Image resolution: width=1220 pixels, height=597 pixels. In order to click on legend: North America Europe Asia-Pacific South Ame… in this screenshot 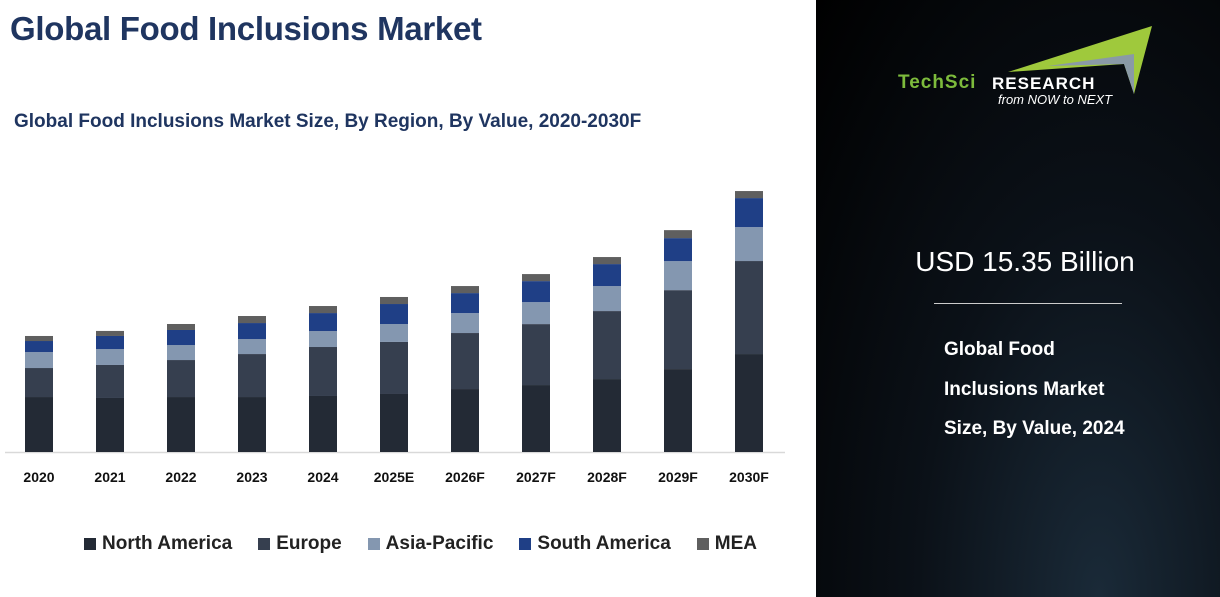, I will do `click(420, 544)`.